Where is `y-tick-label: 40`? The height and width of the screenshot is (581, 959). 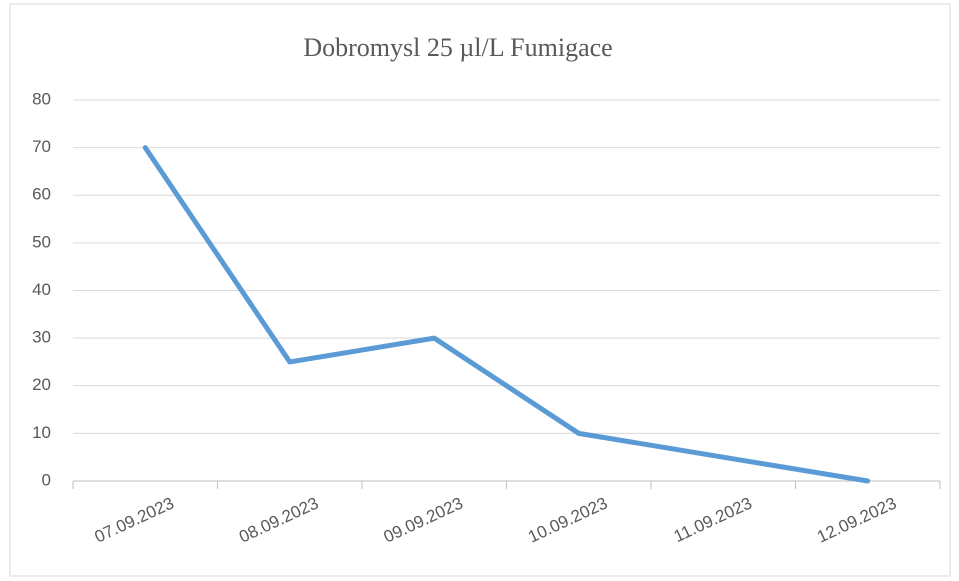
y-tick-label: 40 is located at coordinates (41, 289).